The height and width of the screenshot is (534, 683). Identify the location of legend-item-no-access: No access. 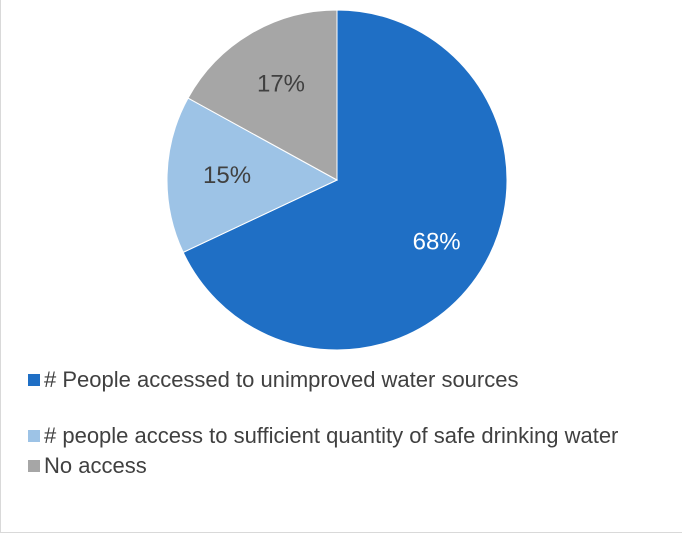
(353, 466).